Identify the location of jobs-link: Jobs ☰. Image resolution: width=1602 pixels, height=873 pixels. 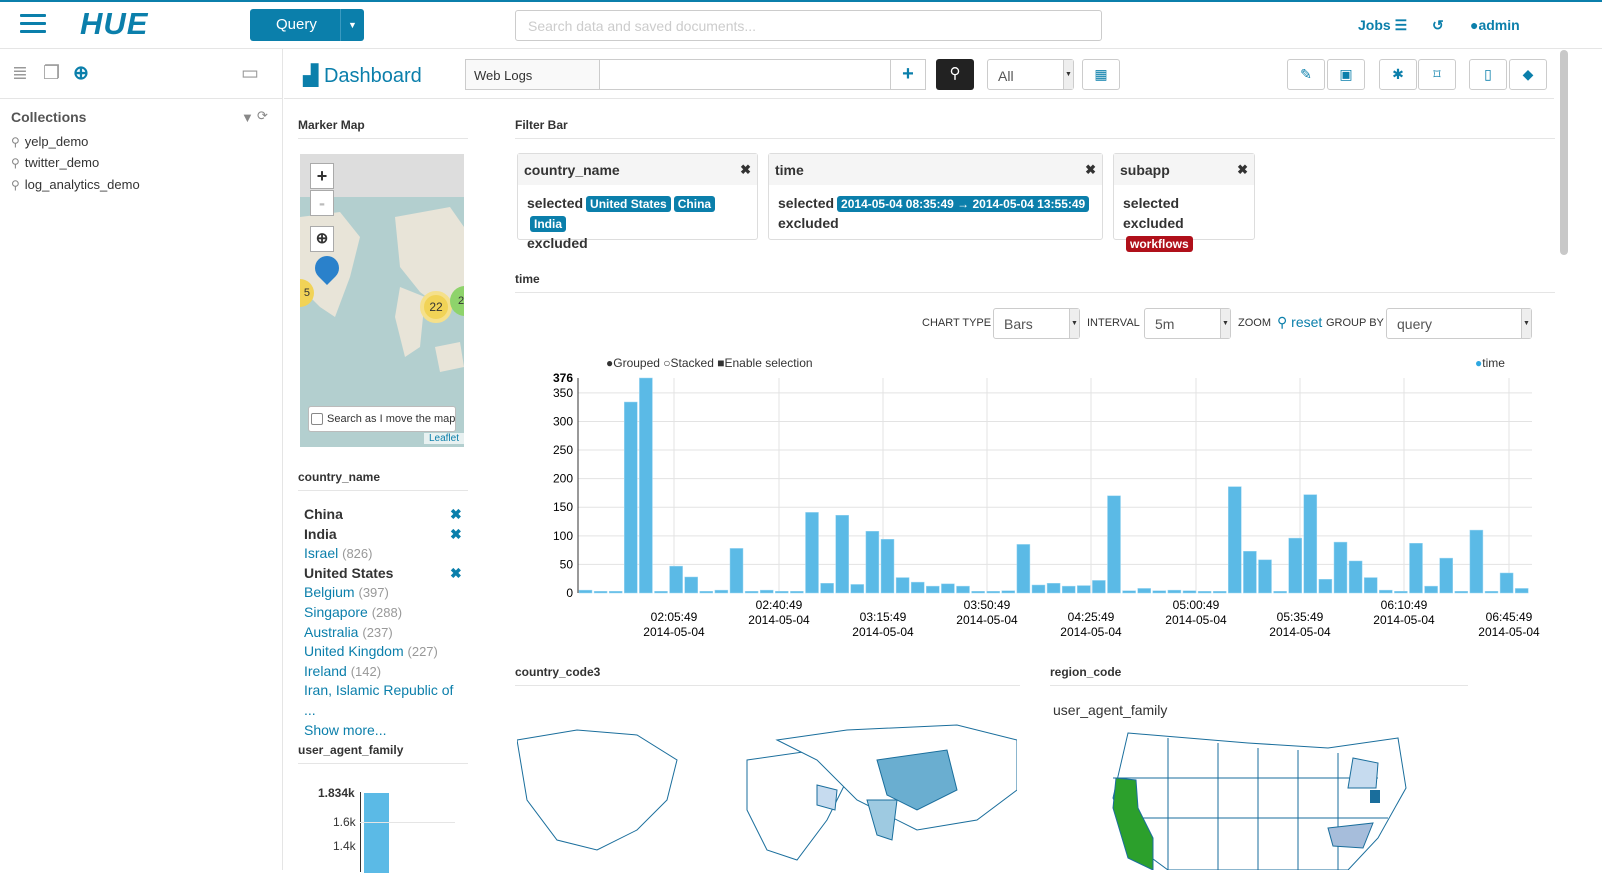
(1382, 25).